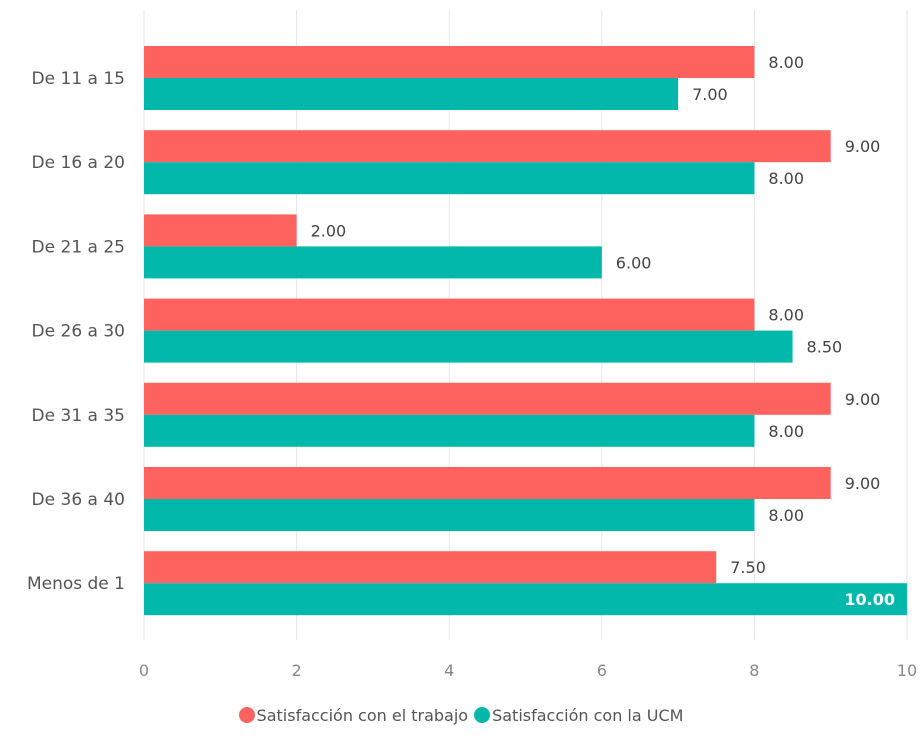  What do you see at coordinates (144, 670) in the screenshot?
I see `x-tick-label: 0` at bounding box center [144, 670].